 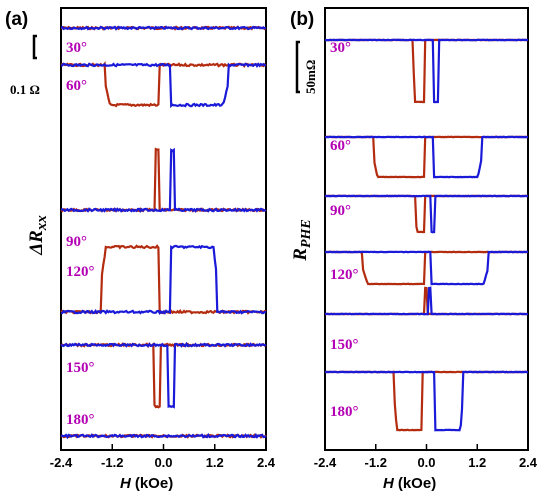 What do you see at coordinates (340, 211) in the screenshot?
I see `panel-b-angle-label: 90°` at bounding box center [340, 211].